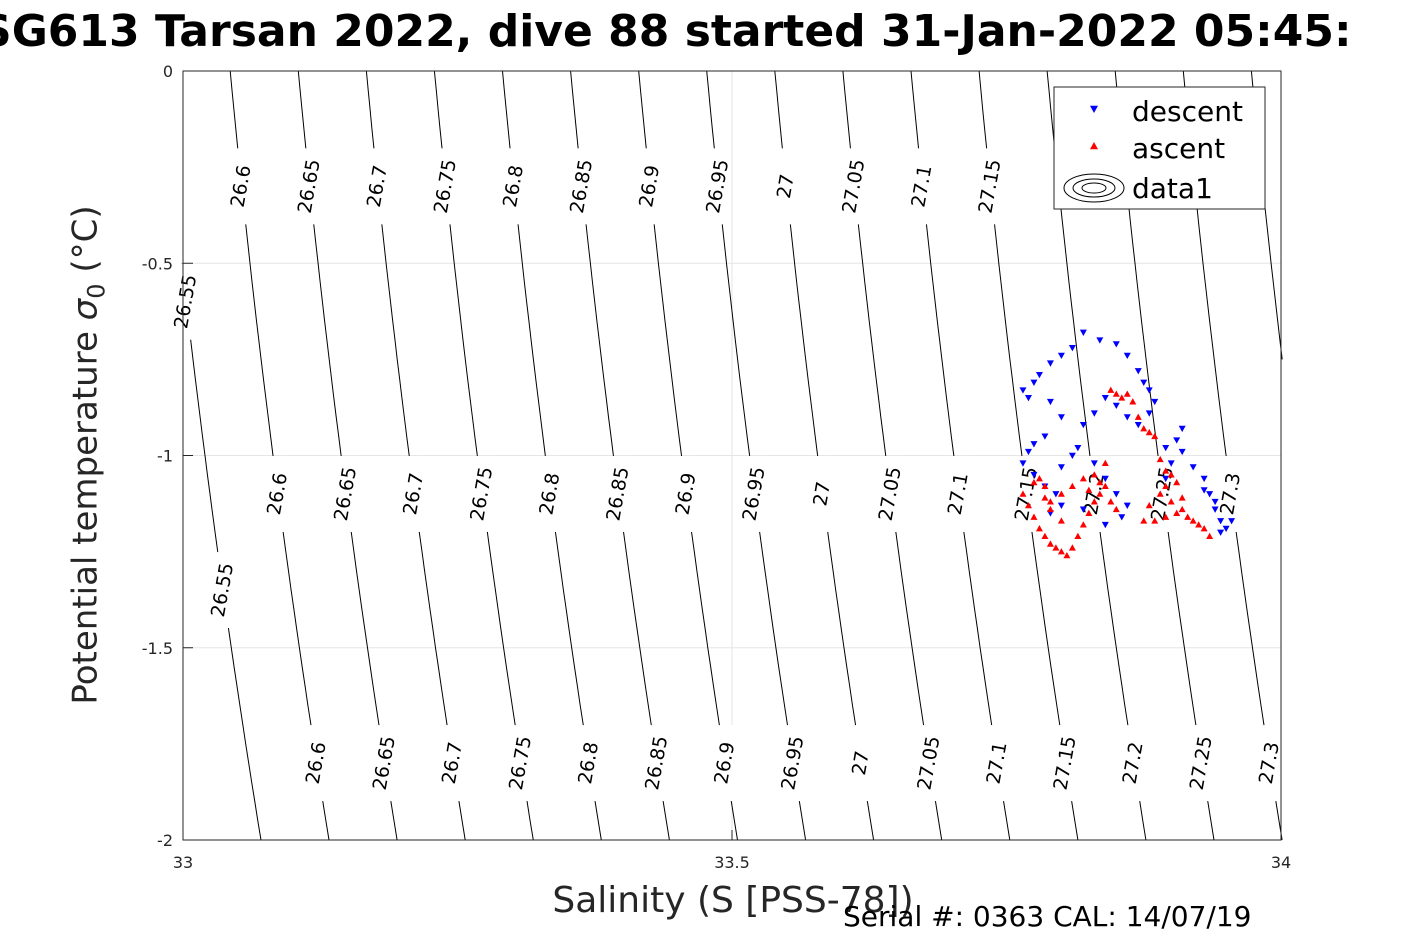 This screenshot has width=1417, height=945. Describe the element at coordinates (165, 840) in the screenshot. I see `y-tick-label: -2` at that location.